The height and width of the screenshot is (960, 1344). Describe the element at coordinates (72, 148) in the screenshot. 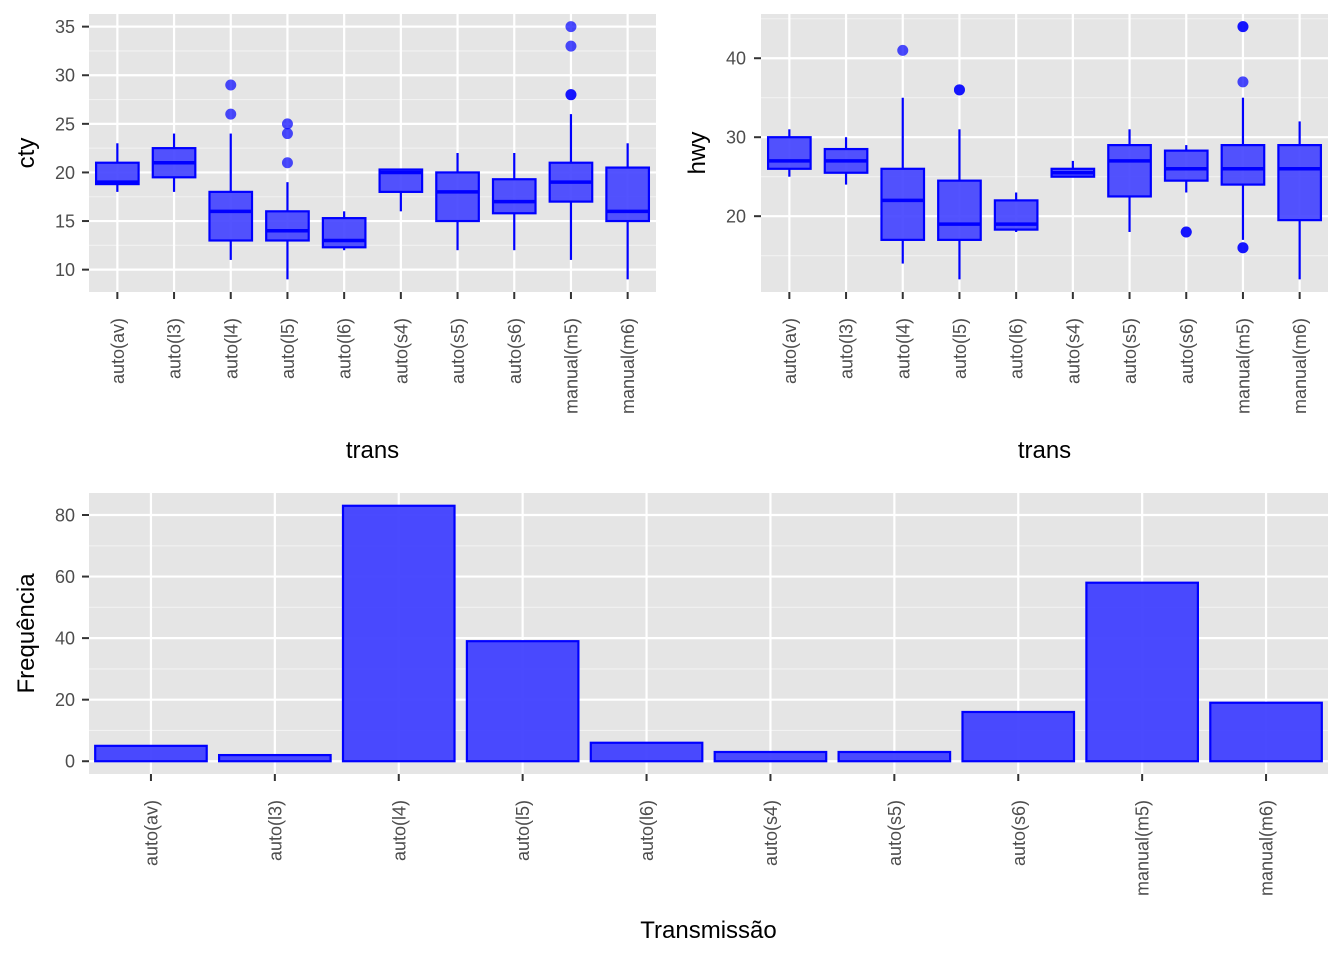

I see `y-axis: 10 15 20 25 30 35` at that location.